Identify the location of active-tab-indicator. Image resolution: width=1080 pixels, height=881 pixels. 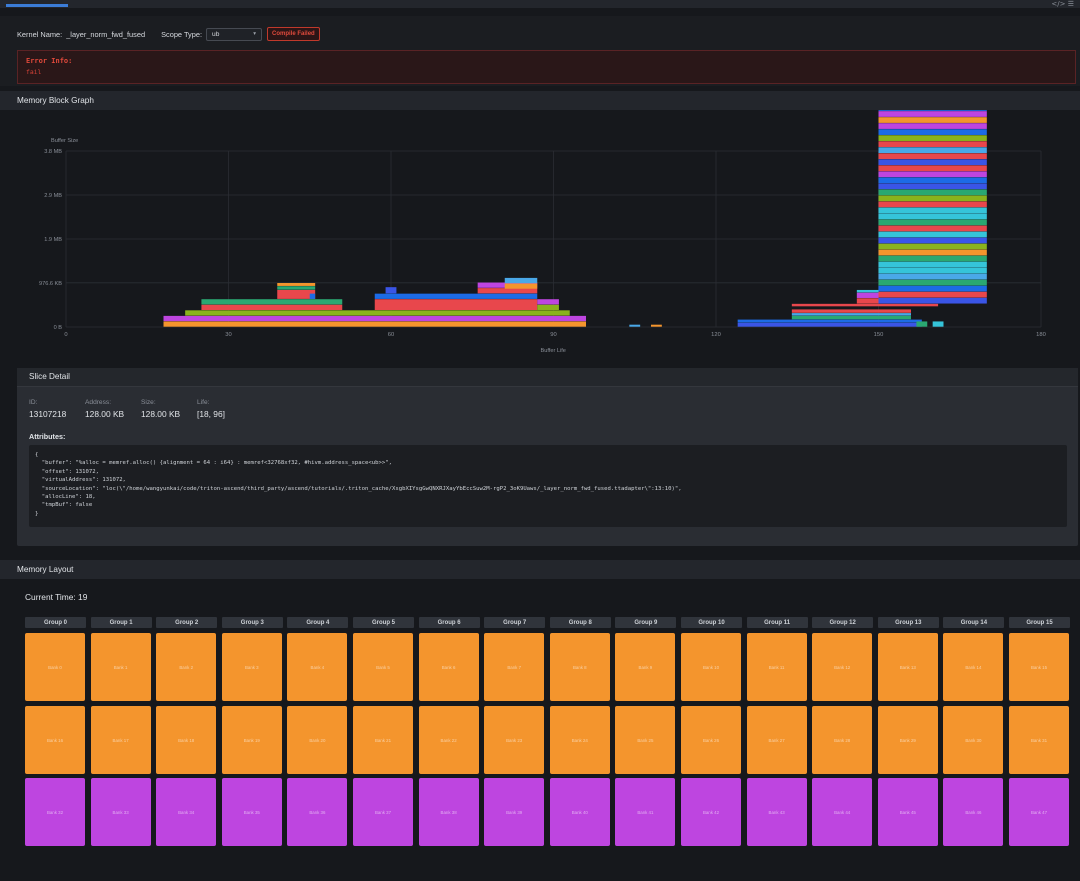
(37, 5).